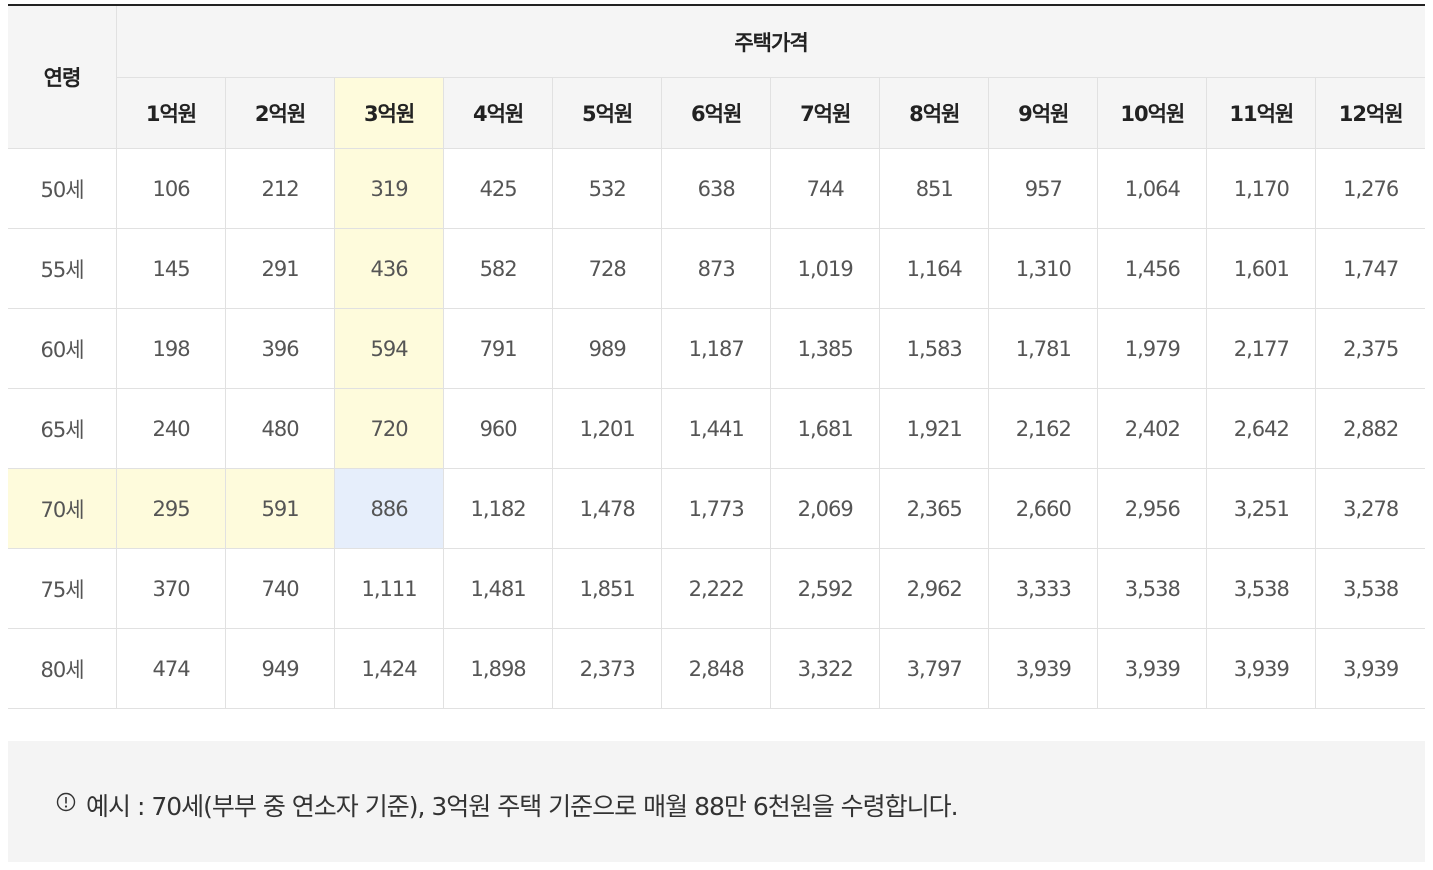  What do you see at coordinates (1261, 348) in the screenshot?
I see `pension-amount-cell: 2,177` at bounding box center [1261, 348].